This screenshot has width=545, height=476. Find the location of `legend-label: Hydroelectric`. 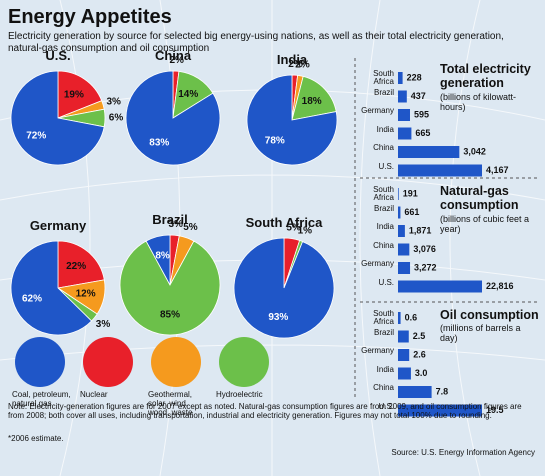

legend-label: Hydroelectric is located at coordinates (239, 394).